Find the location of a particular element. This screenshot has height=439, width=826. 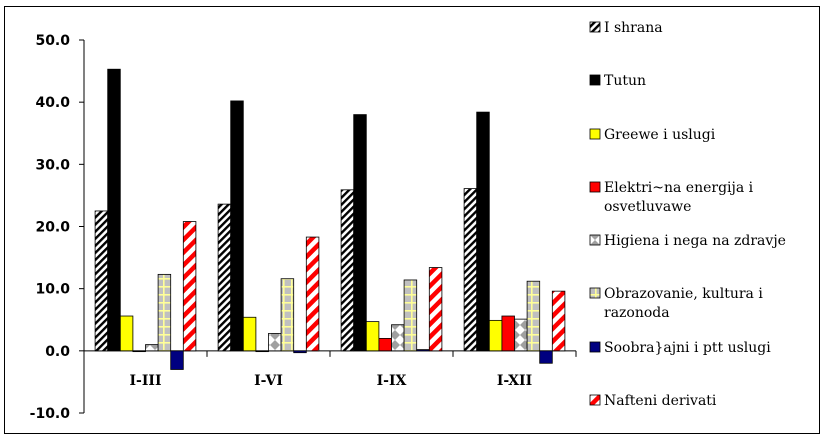

y-tick-label: 50.0 is located at coordinates (52, 41).